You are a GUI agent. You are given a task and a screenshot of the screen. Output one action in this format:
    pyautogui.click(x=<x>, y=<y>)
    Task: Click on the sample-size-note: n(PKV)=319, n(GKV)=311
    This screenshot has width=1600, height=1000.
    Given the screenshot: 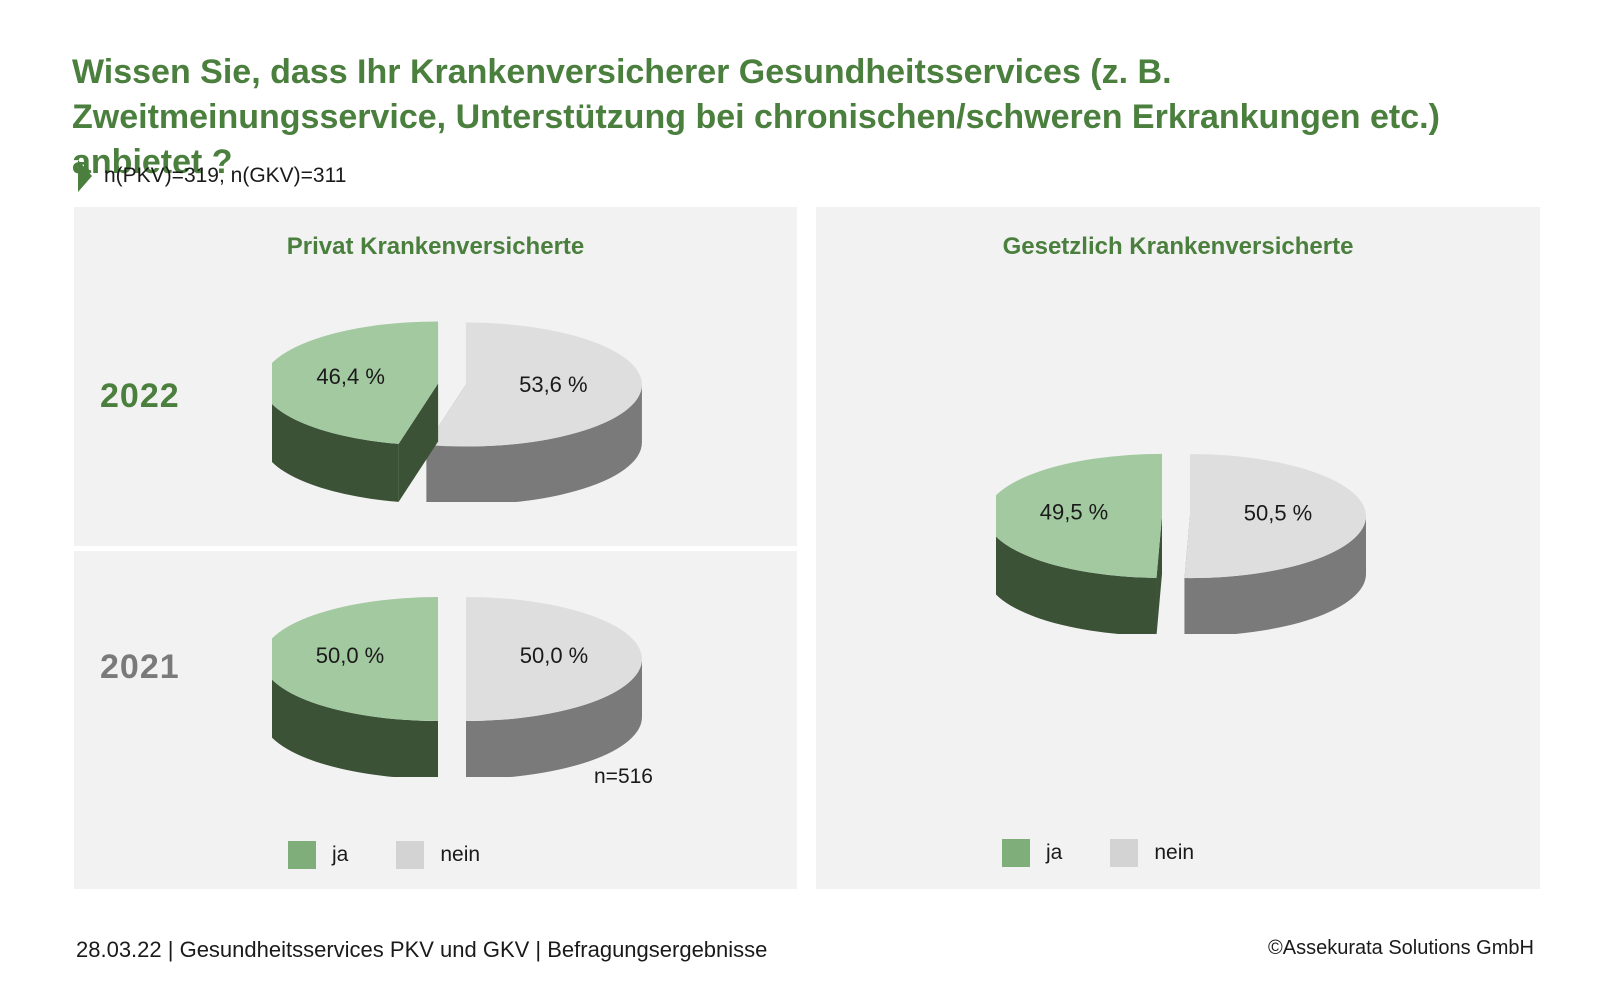 What is the action you would take?
    pyautogui.click(x=212, y=176)
    